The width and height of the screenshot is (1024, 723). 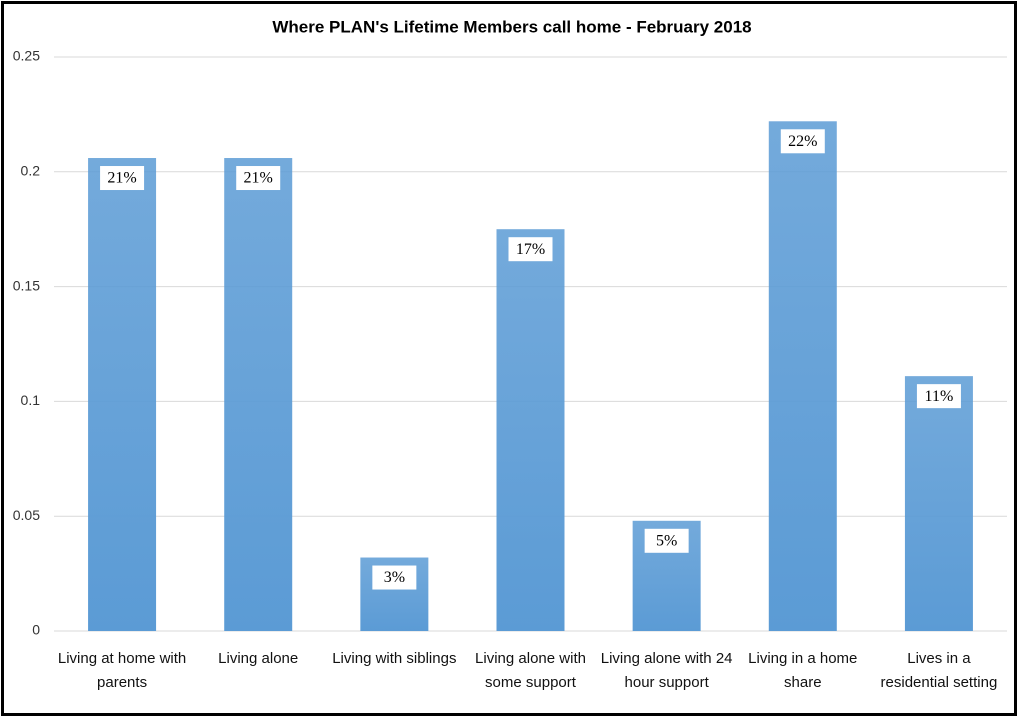 I want to click on data-label: 17%, so click(x=530, y=249).